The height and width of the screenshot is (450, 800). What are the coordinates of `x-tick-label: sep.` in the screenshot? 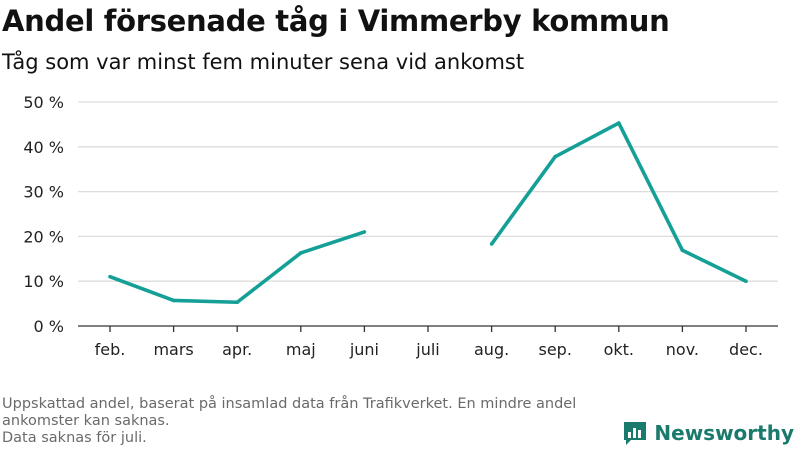 It's located at (554, 349).